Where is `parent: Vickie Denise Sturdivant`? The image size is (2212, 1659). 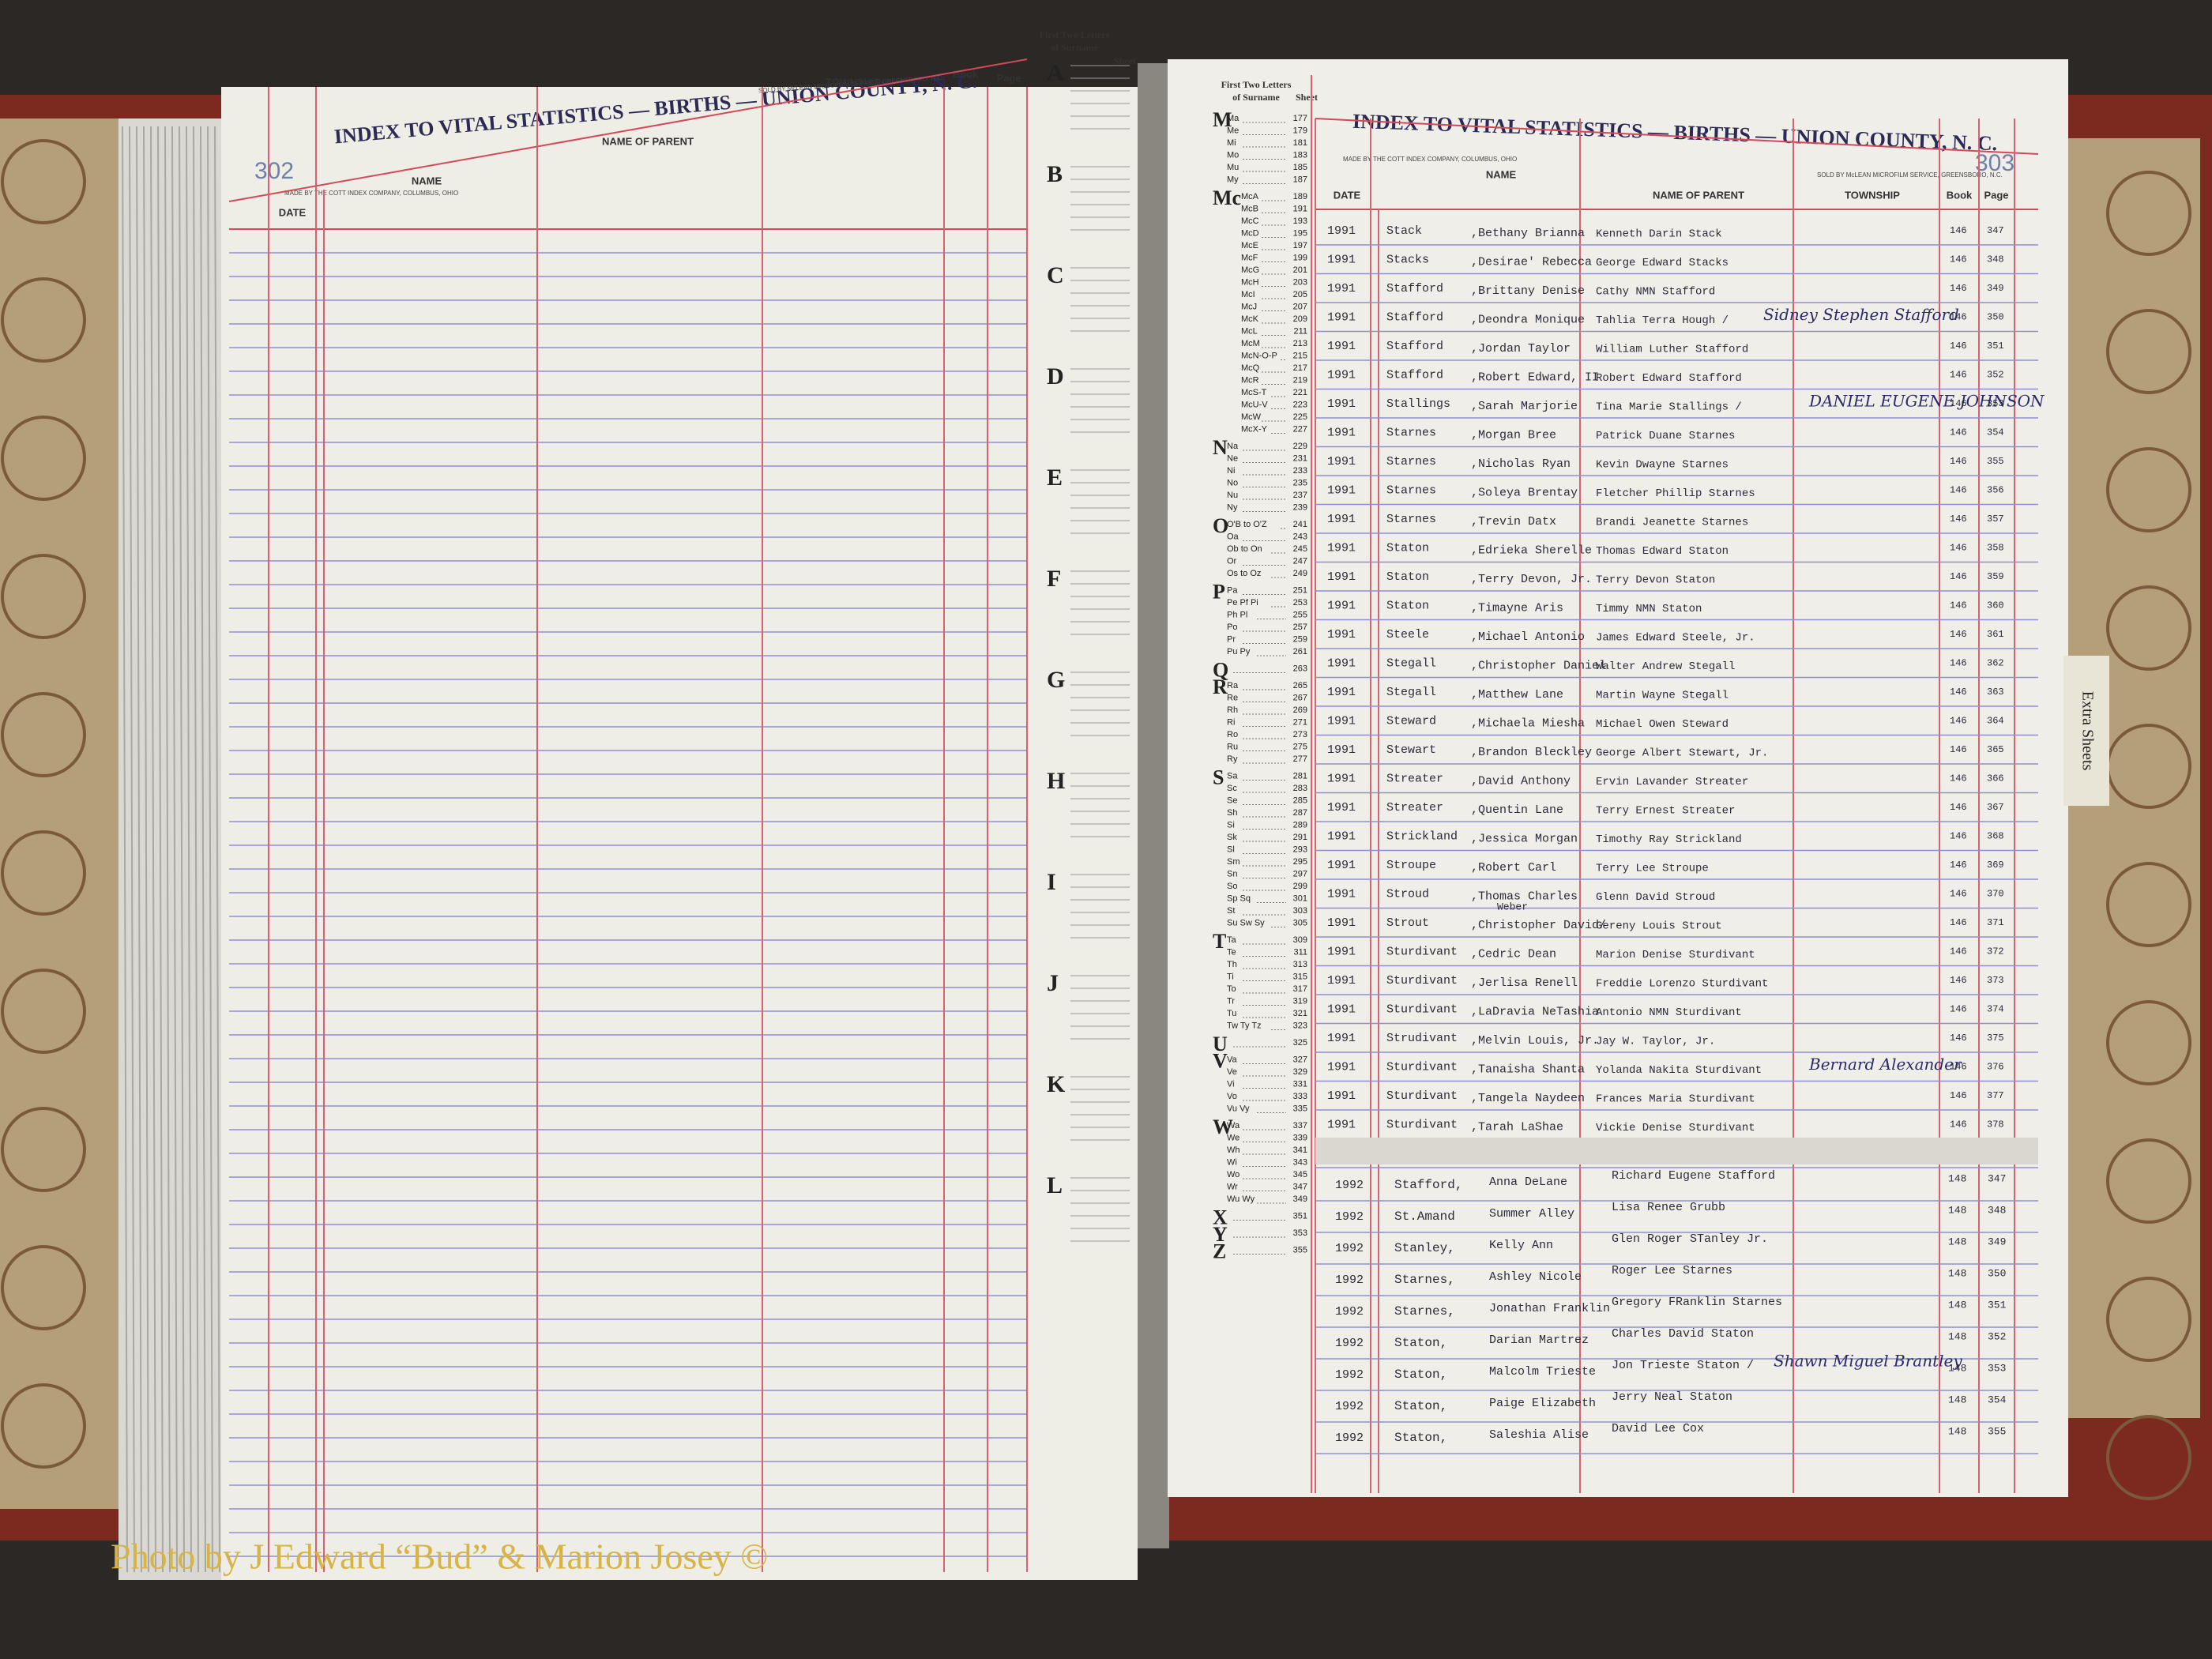
parent: Vickie Denise Sturdivant is located at coordinates (1676, 1128).